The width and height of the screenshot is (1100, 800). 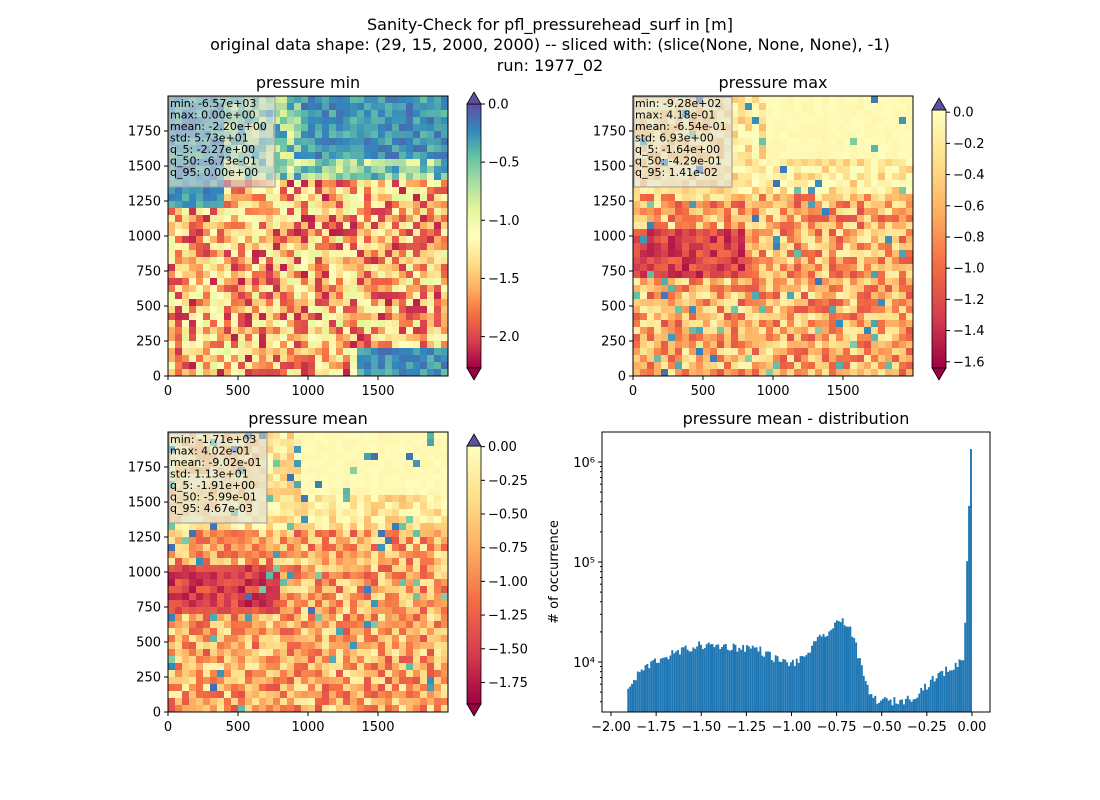 What do you see at coordinates (611, 727) in the screenshot?
I see `x-tick-label: −2.00` at bounding box center [611, 727].